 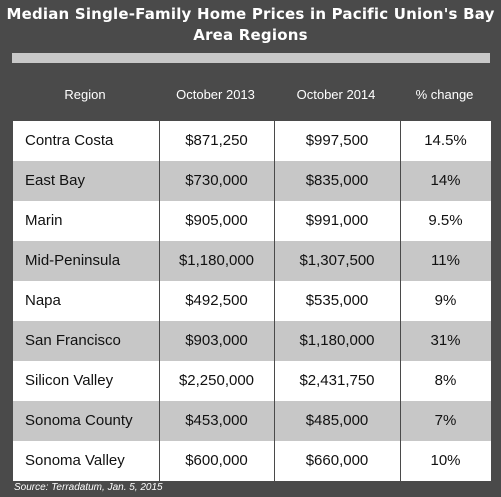 What do you see at coordinates (73, 260) in the screenshot?
I see `cell-region: Mid-Peninsula` at bounding box center [73, 260].